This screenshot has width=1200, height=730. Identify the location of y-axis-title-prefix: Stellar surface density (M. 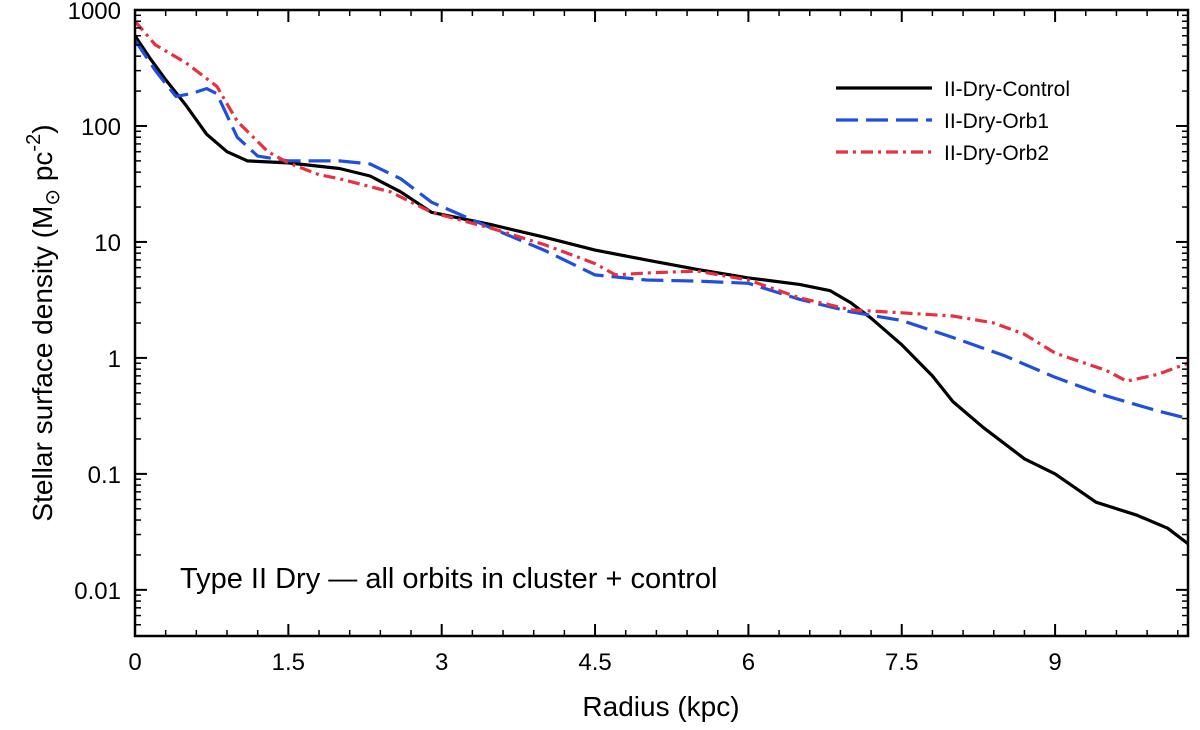
(42, 364).